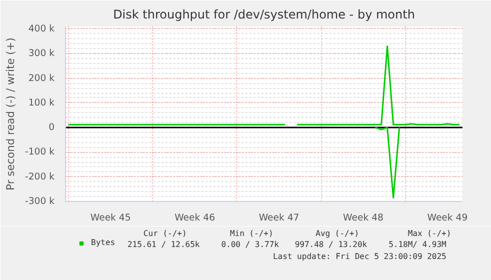 The width and height of the screenshot is (491, 280). What do you see at coordinates (338, 233) in the screenshot?
I see `text: Avg (-/+)` at bounding box center [338, 233].